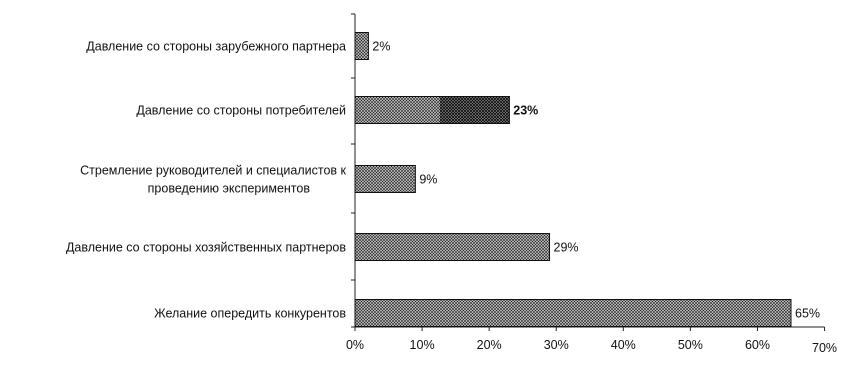  I want to click on x-tick-label: 0%, so click(355, 345).